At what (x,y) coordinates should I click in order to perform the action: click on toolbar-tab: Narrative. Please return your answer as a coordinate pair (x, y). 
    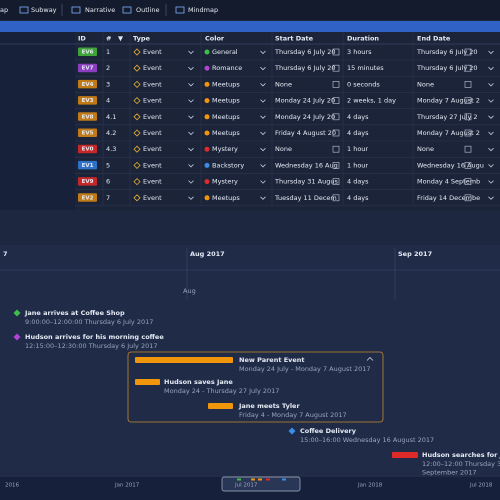
    Looking at the image, I should click on (100, 10).